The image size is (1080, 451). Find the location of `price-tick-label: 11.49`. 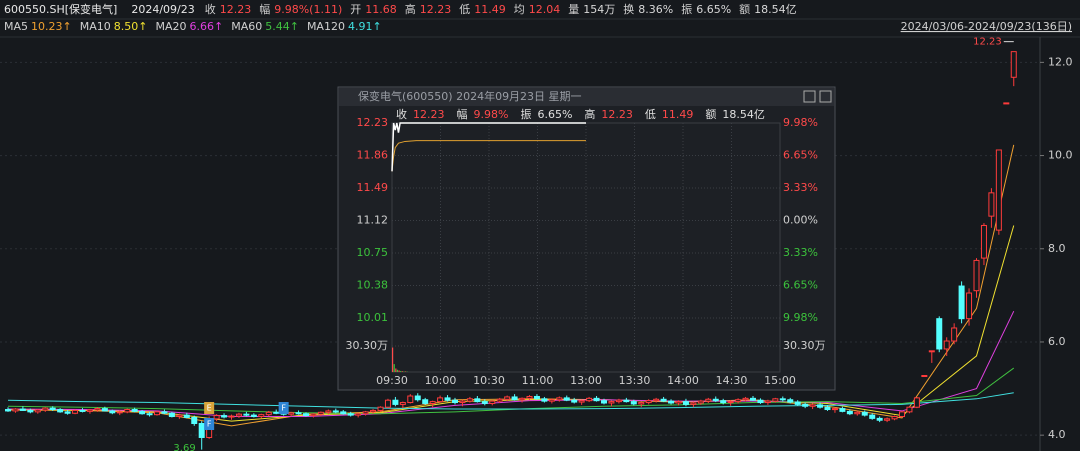

price-tick-label: 11.49 is located at coordinates (373, 187).